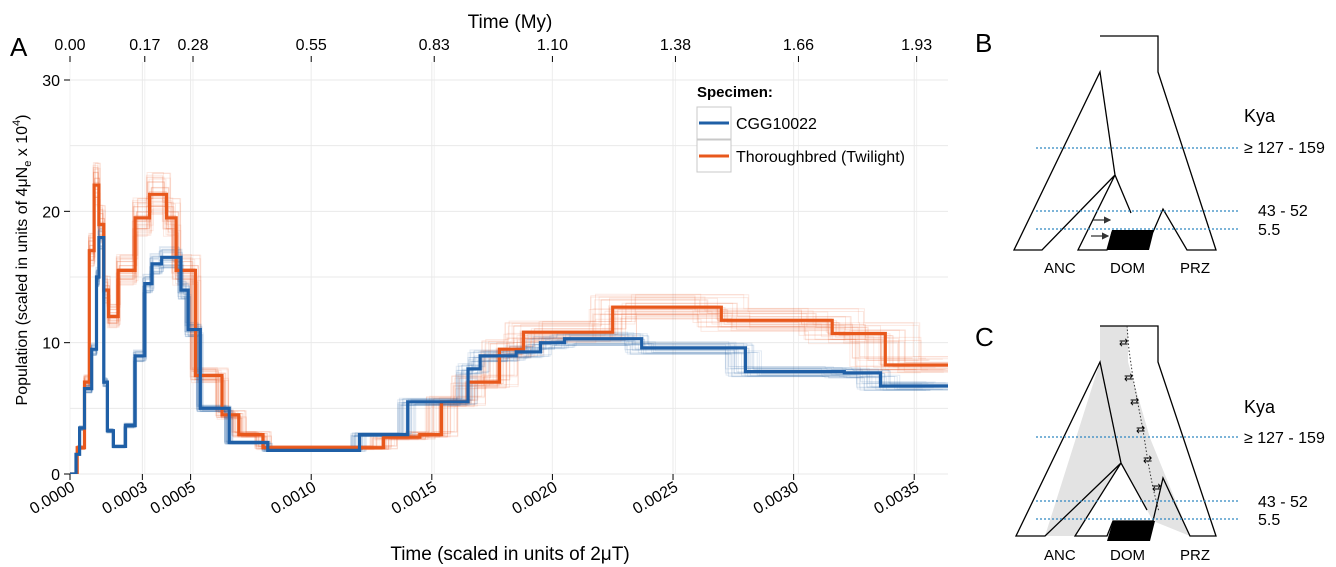 This screenshot has width=1336, height=567. I want to click on diagram-c-pop-dom: DOM, so click(1127, 555).